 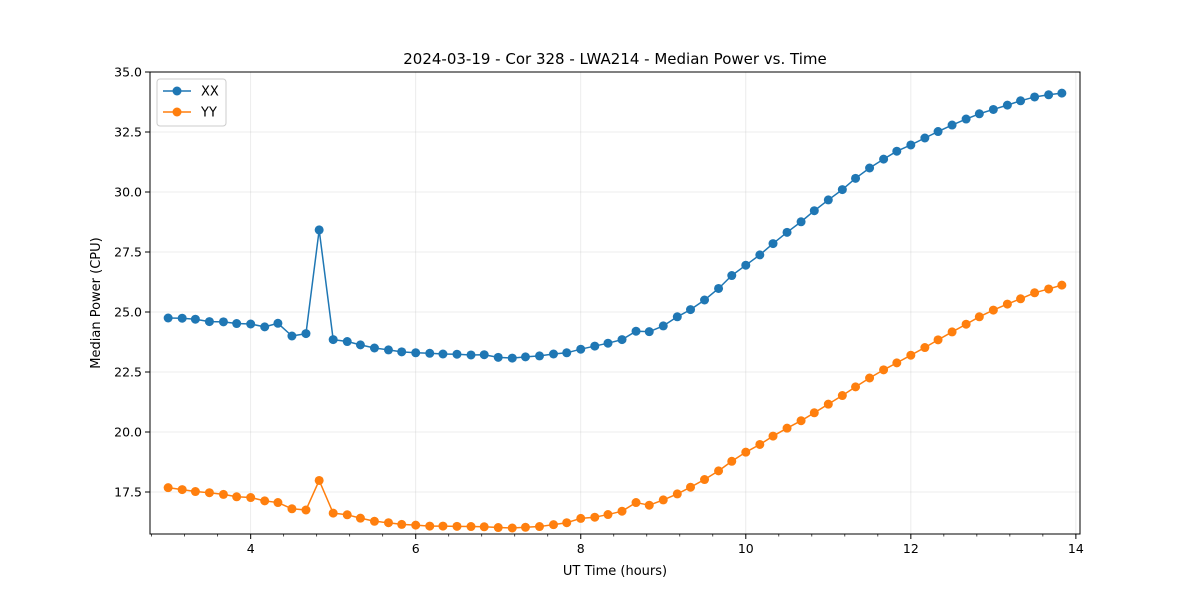 What do you see at coordinates (128, 252) in the screenshot?
I see `y-tick-label: 27.5` at bounding box center [128, 252].